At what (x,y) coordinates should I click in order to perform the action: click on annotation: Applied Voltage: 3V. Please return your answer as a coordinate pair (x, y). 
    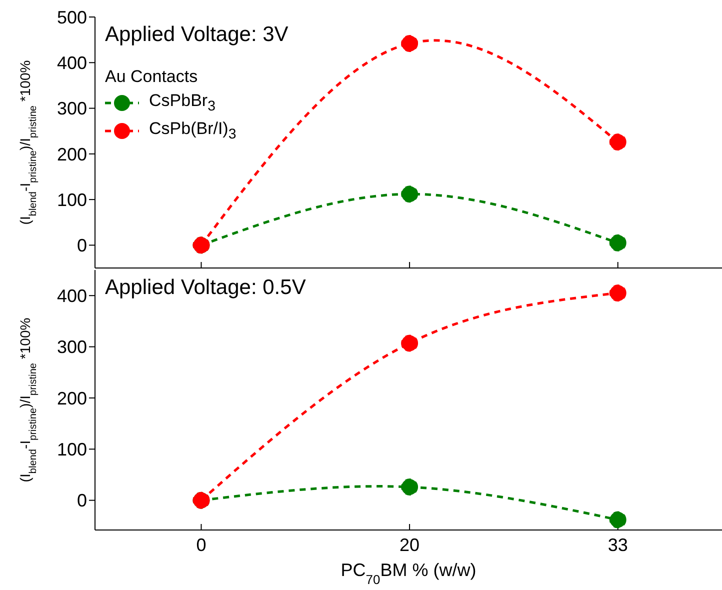
    Looking at the image, I should click on (196, 35).